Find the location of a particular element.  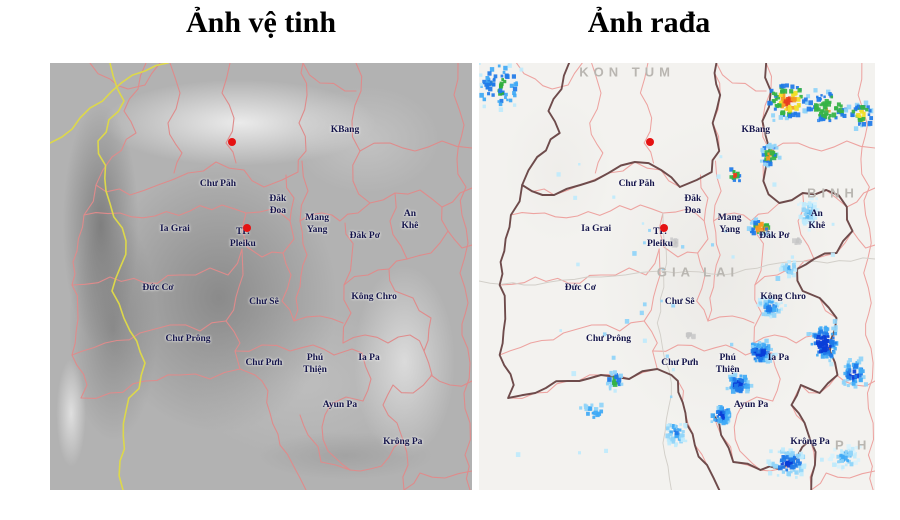

radar-echo-chupuh-scatter is located at coordinates (591, 410).